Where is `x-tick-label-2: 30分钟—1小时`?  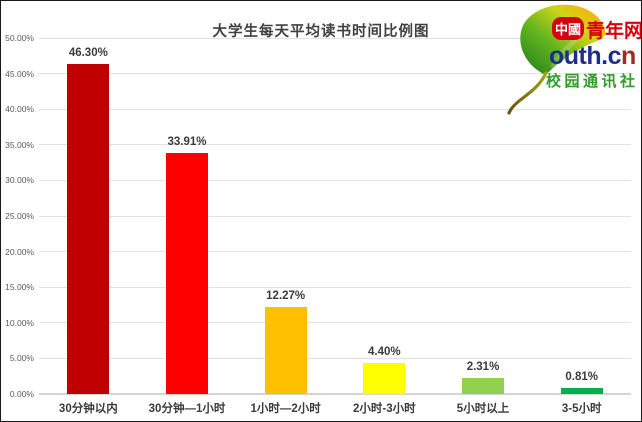 x-tick-label-2: 30分钟—1小时 is located at coordinates (187, 409).